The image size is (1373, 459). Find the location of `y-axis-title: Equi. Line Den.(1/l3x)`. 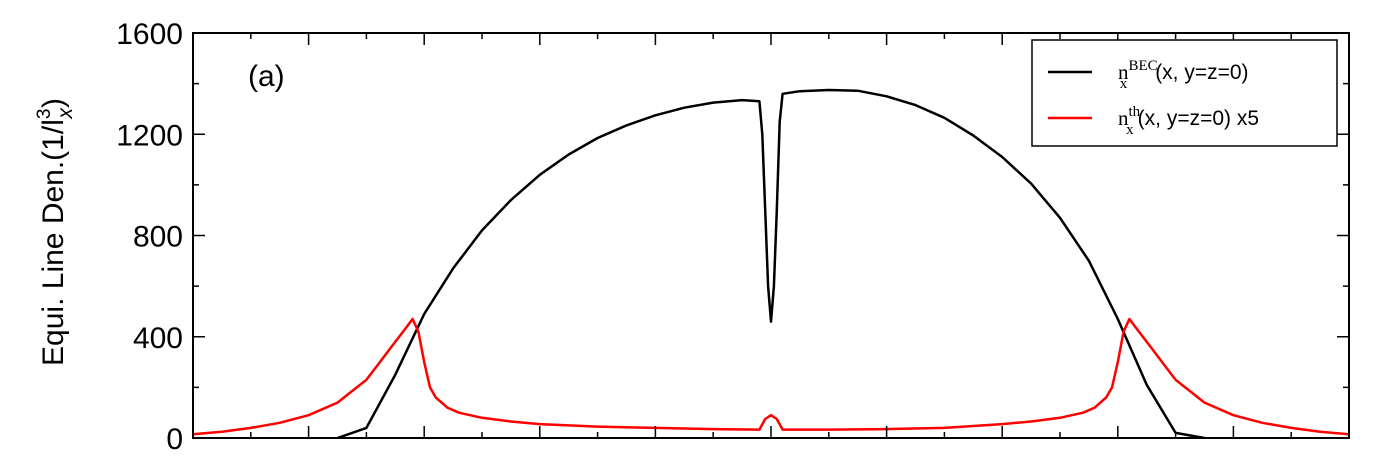

y-axis-title: Equi. Line Den.(1/l3x) is located at coordinates (55, 232).